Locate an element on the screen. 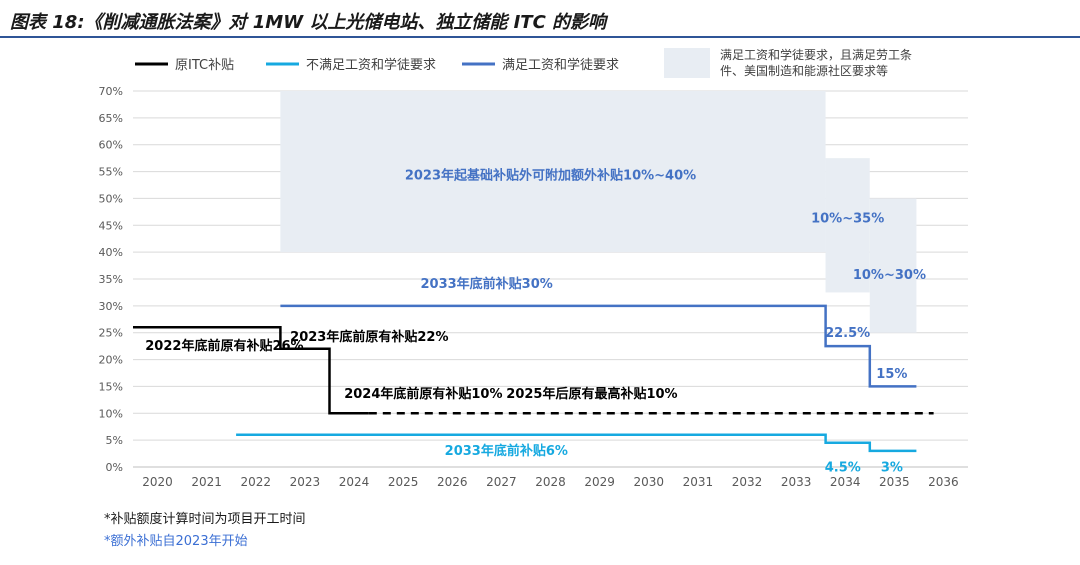 The width and height of the screenshot is (1080, 565). x-tick-label: 2033 is located at coordinates (796, 482).